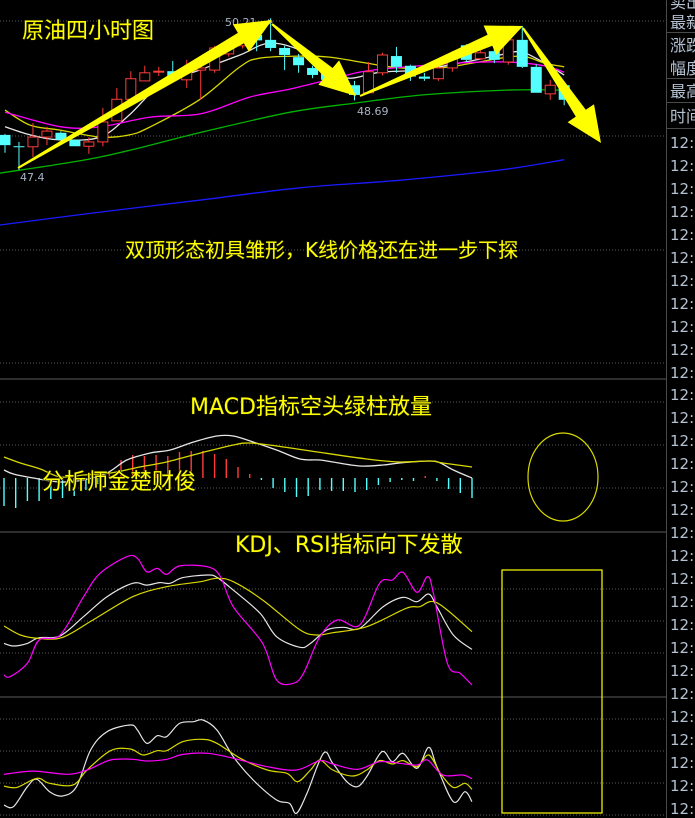 The image size is (695, 818). Describe the element at coordinates (682, 116) in the screenshot. I see `time-column-header: 时间` at that location.